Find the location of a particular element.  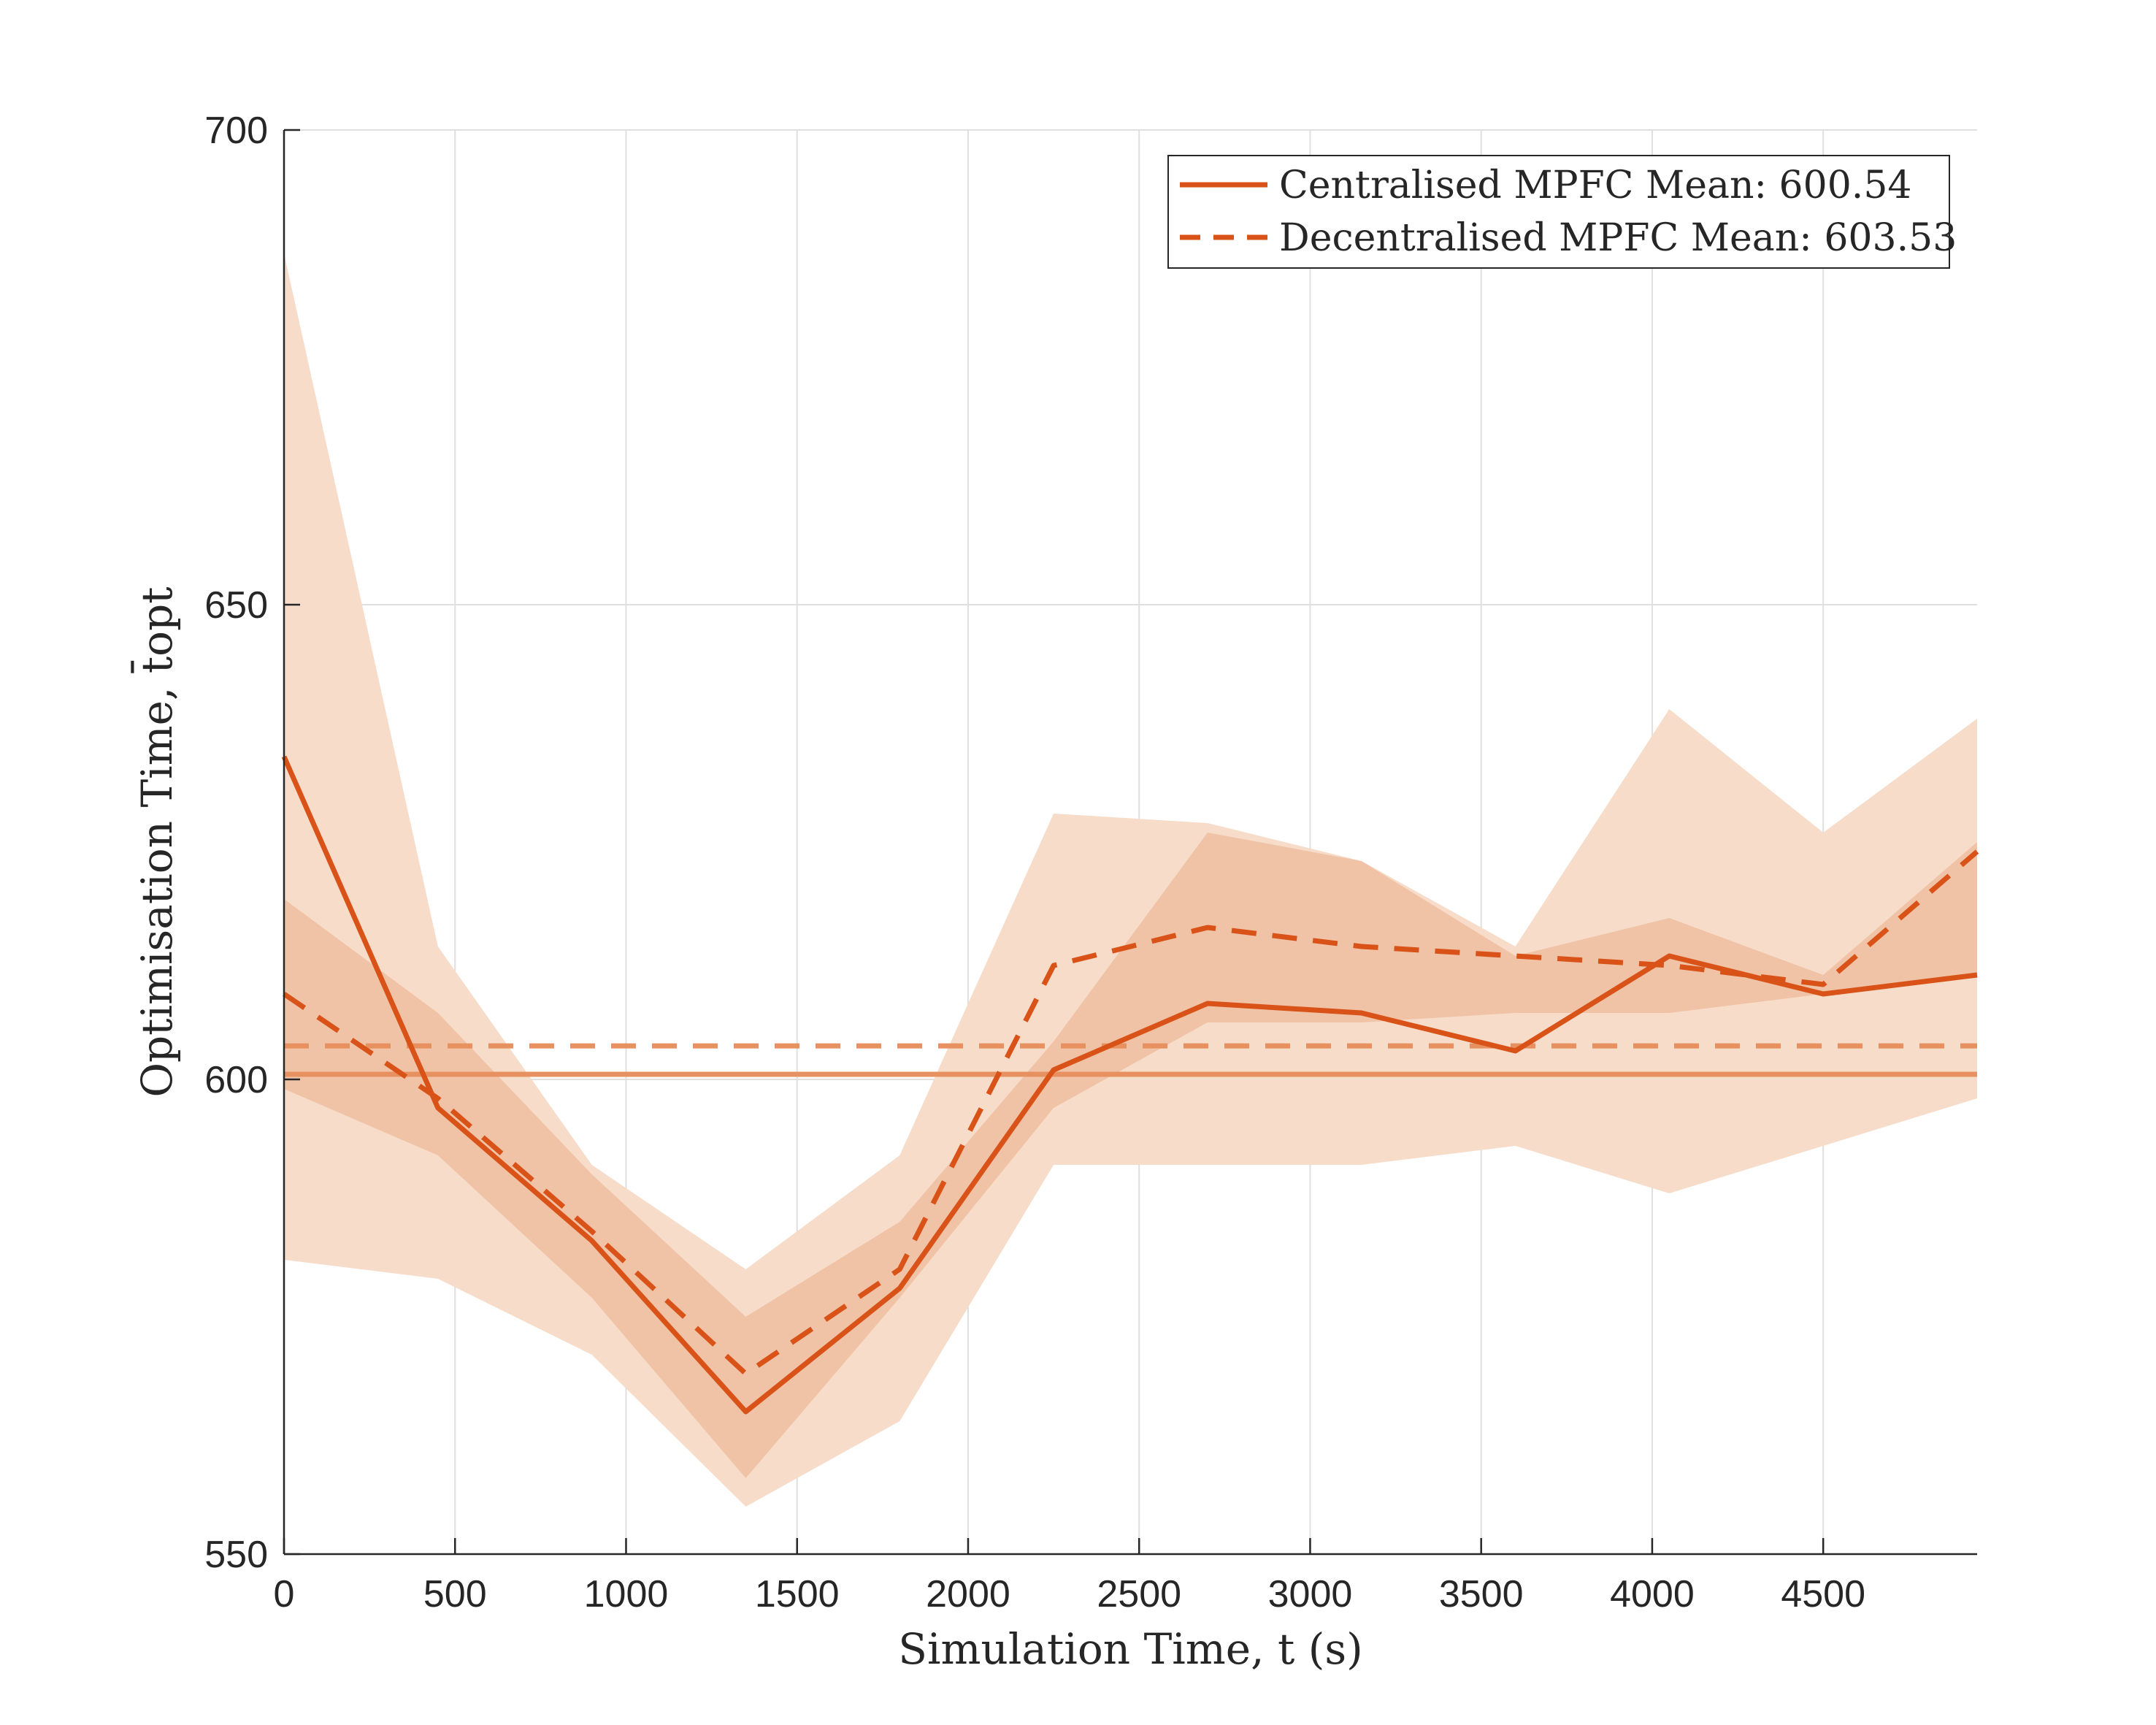

legend-entry-decentralised: Decentralised MPFC Mean: 603.53 is located at coordinates (1618, 238).